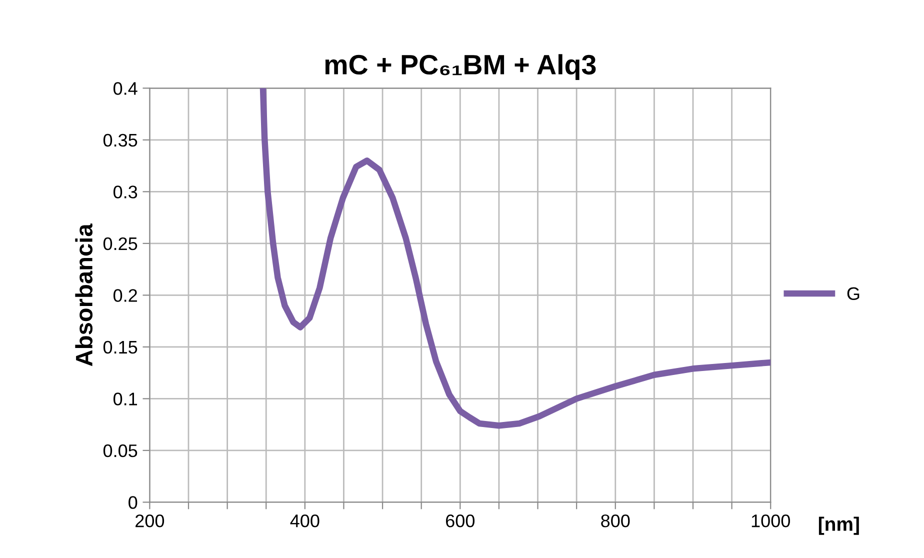 The height and width of the screenshot is (558, 924). I want to click on x-axis-title: [nm], so click(838, 525).